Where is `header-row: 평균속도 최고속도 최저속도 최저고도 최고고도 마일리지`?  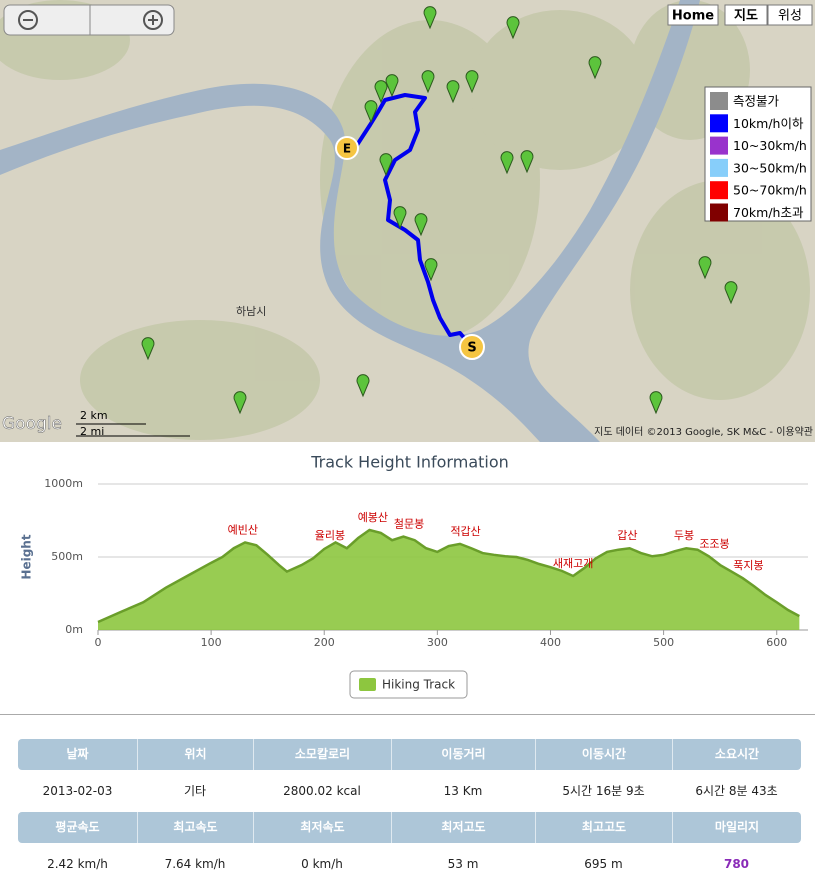
header-row: 평균속도 최고속도 최저속도 최저고도 최고고도 마일리지 is located at coordinates (409, 827).